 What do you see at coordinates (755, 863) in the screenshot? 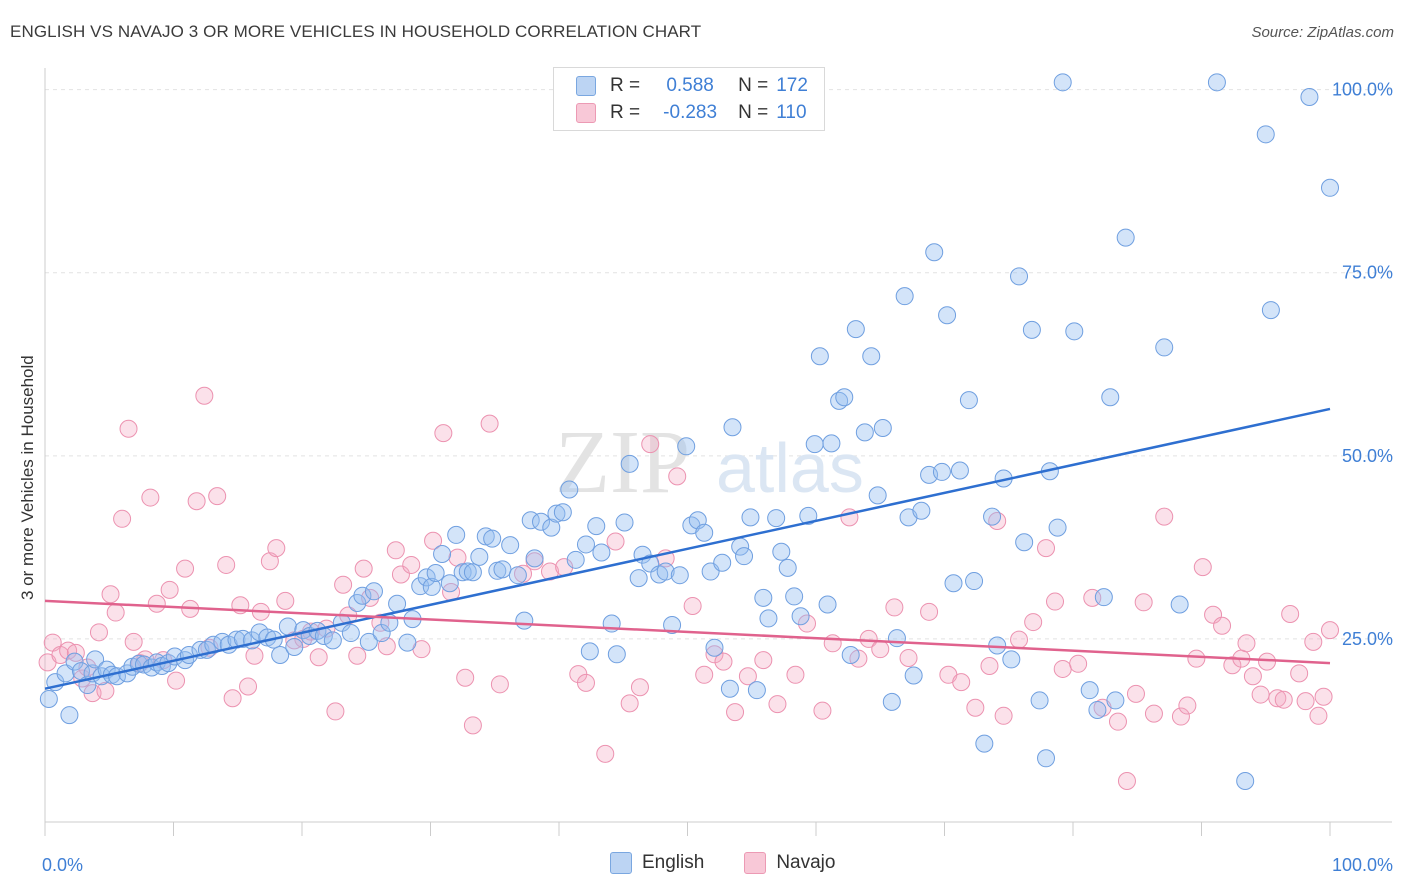
I see `navajo-legend-icon` at bounding box center [755, 863].